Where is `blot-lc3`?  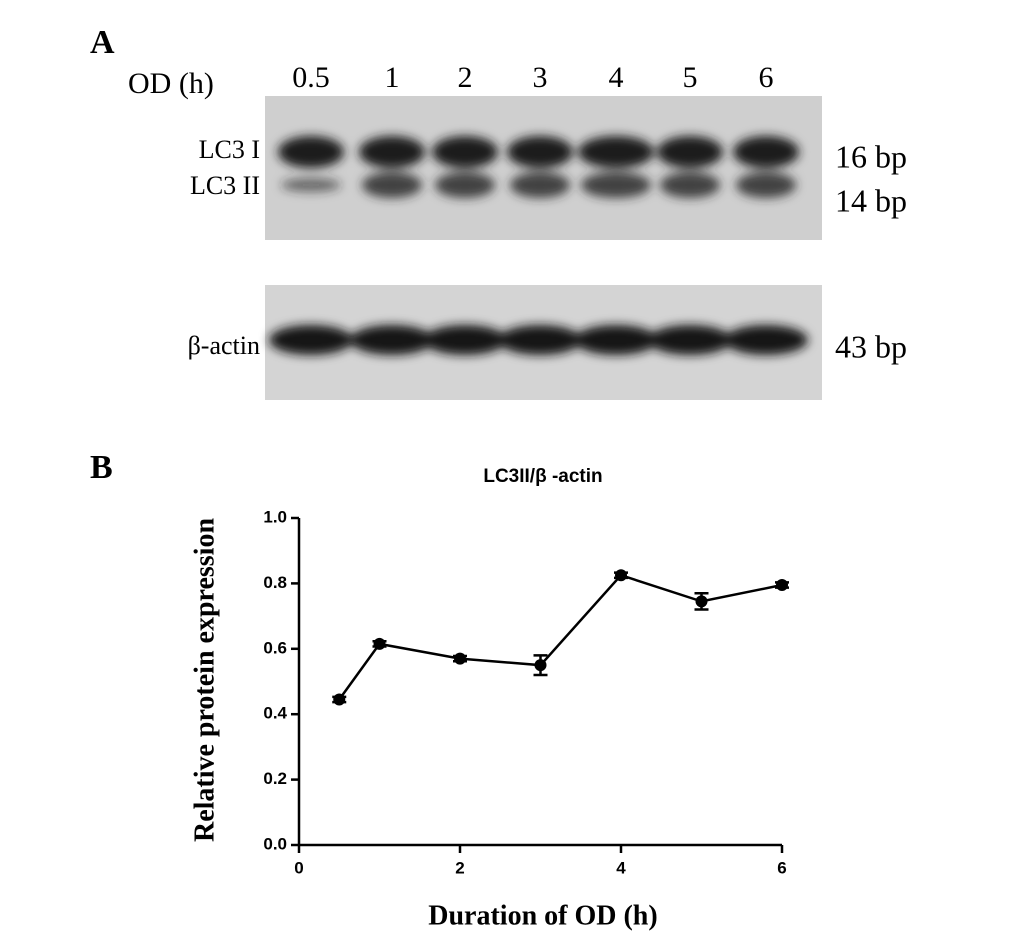
blot-lc3 is located at coordinates (543, 168).